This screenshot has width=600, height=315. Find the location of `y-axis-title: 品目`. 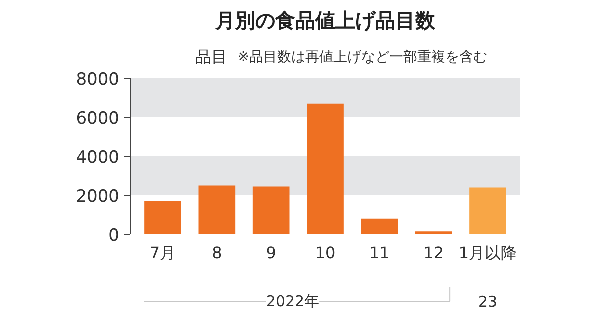

y-axis-title: 品目 is located at coordinates (212, 57).